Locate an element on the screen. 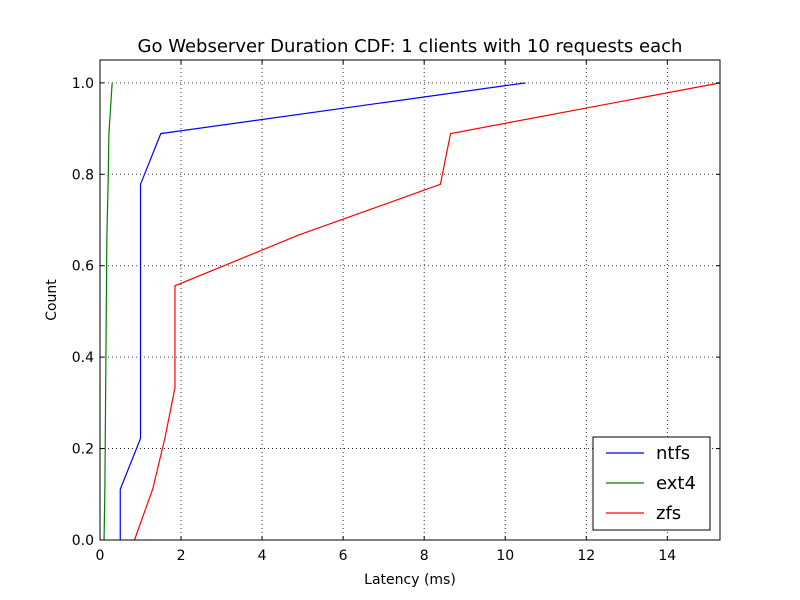 This screenshot has width=800, height=600. x-tick-label: 4 is located at coordinates (262, 556).